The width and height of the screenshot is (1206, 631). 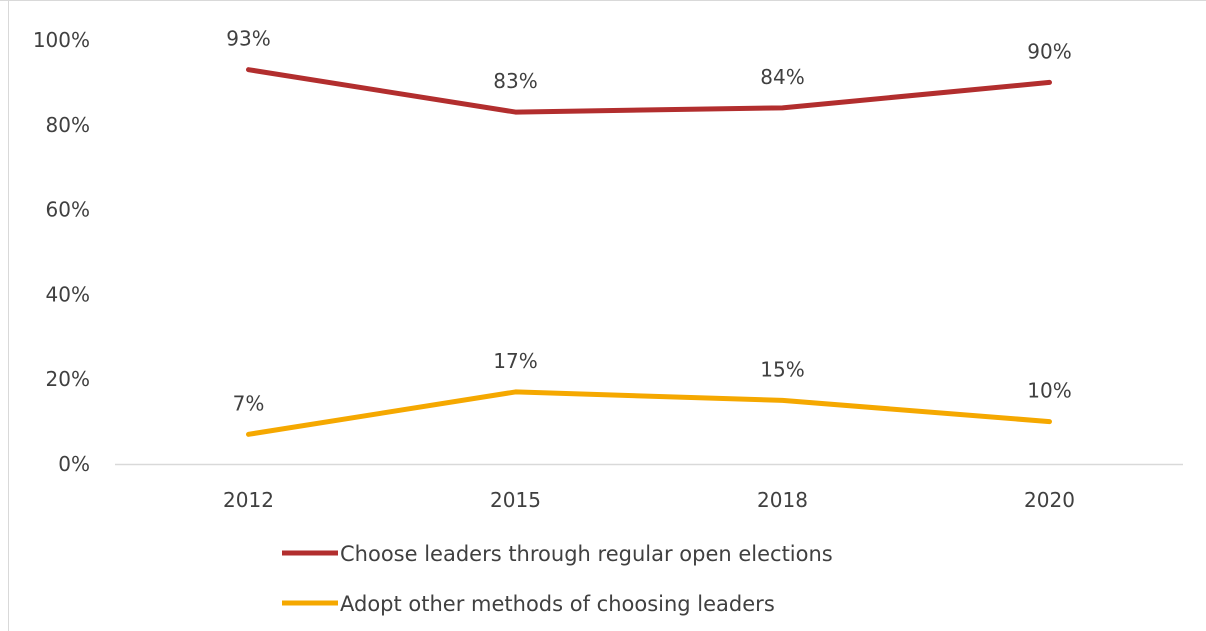 I want to click on y-tick-label: 60%, so click(x=68, y=210).